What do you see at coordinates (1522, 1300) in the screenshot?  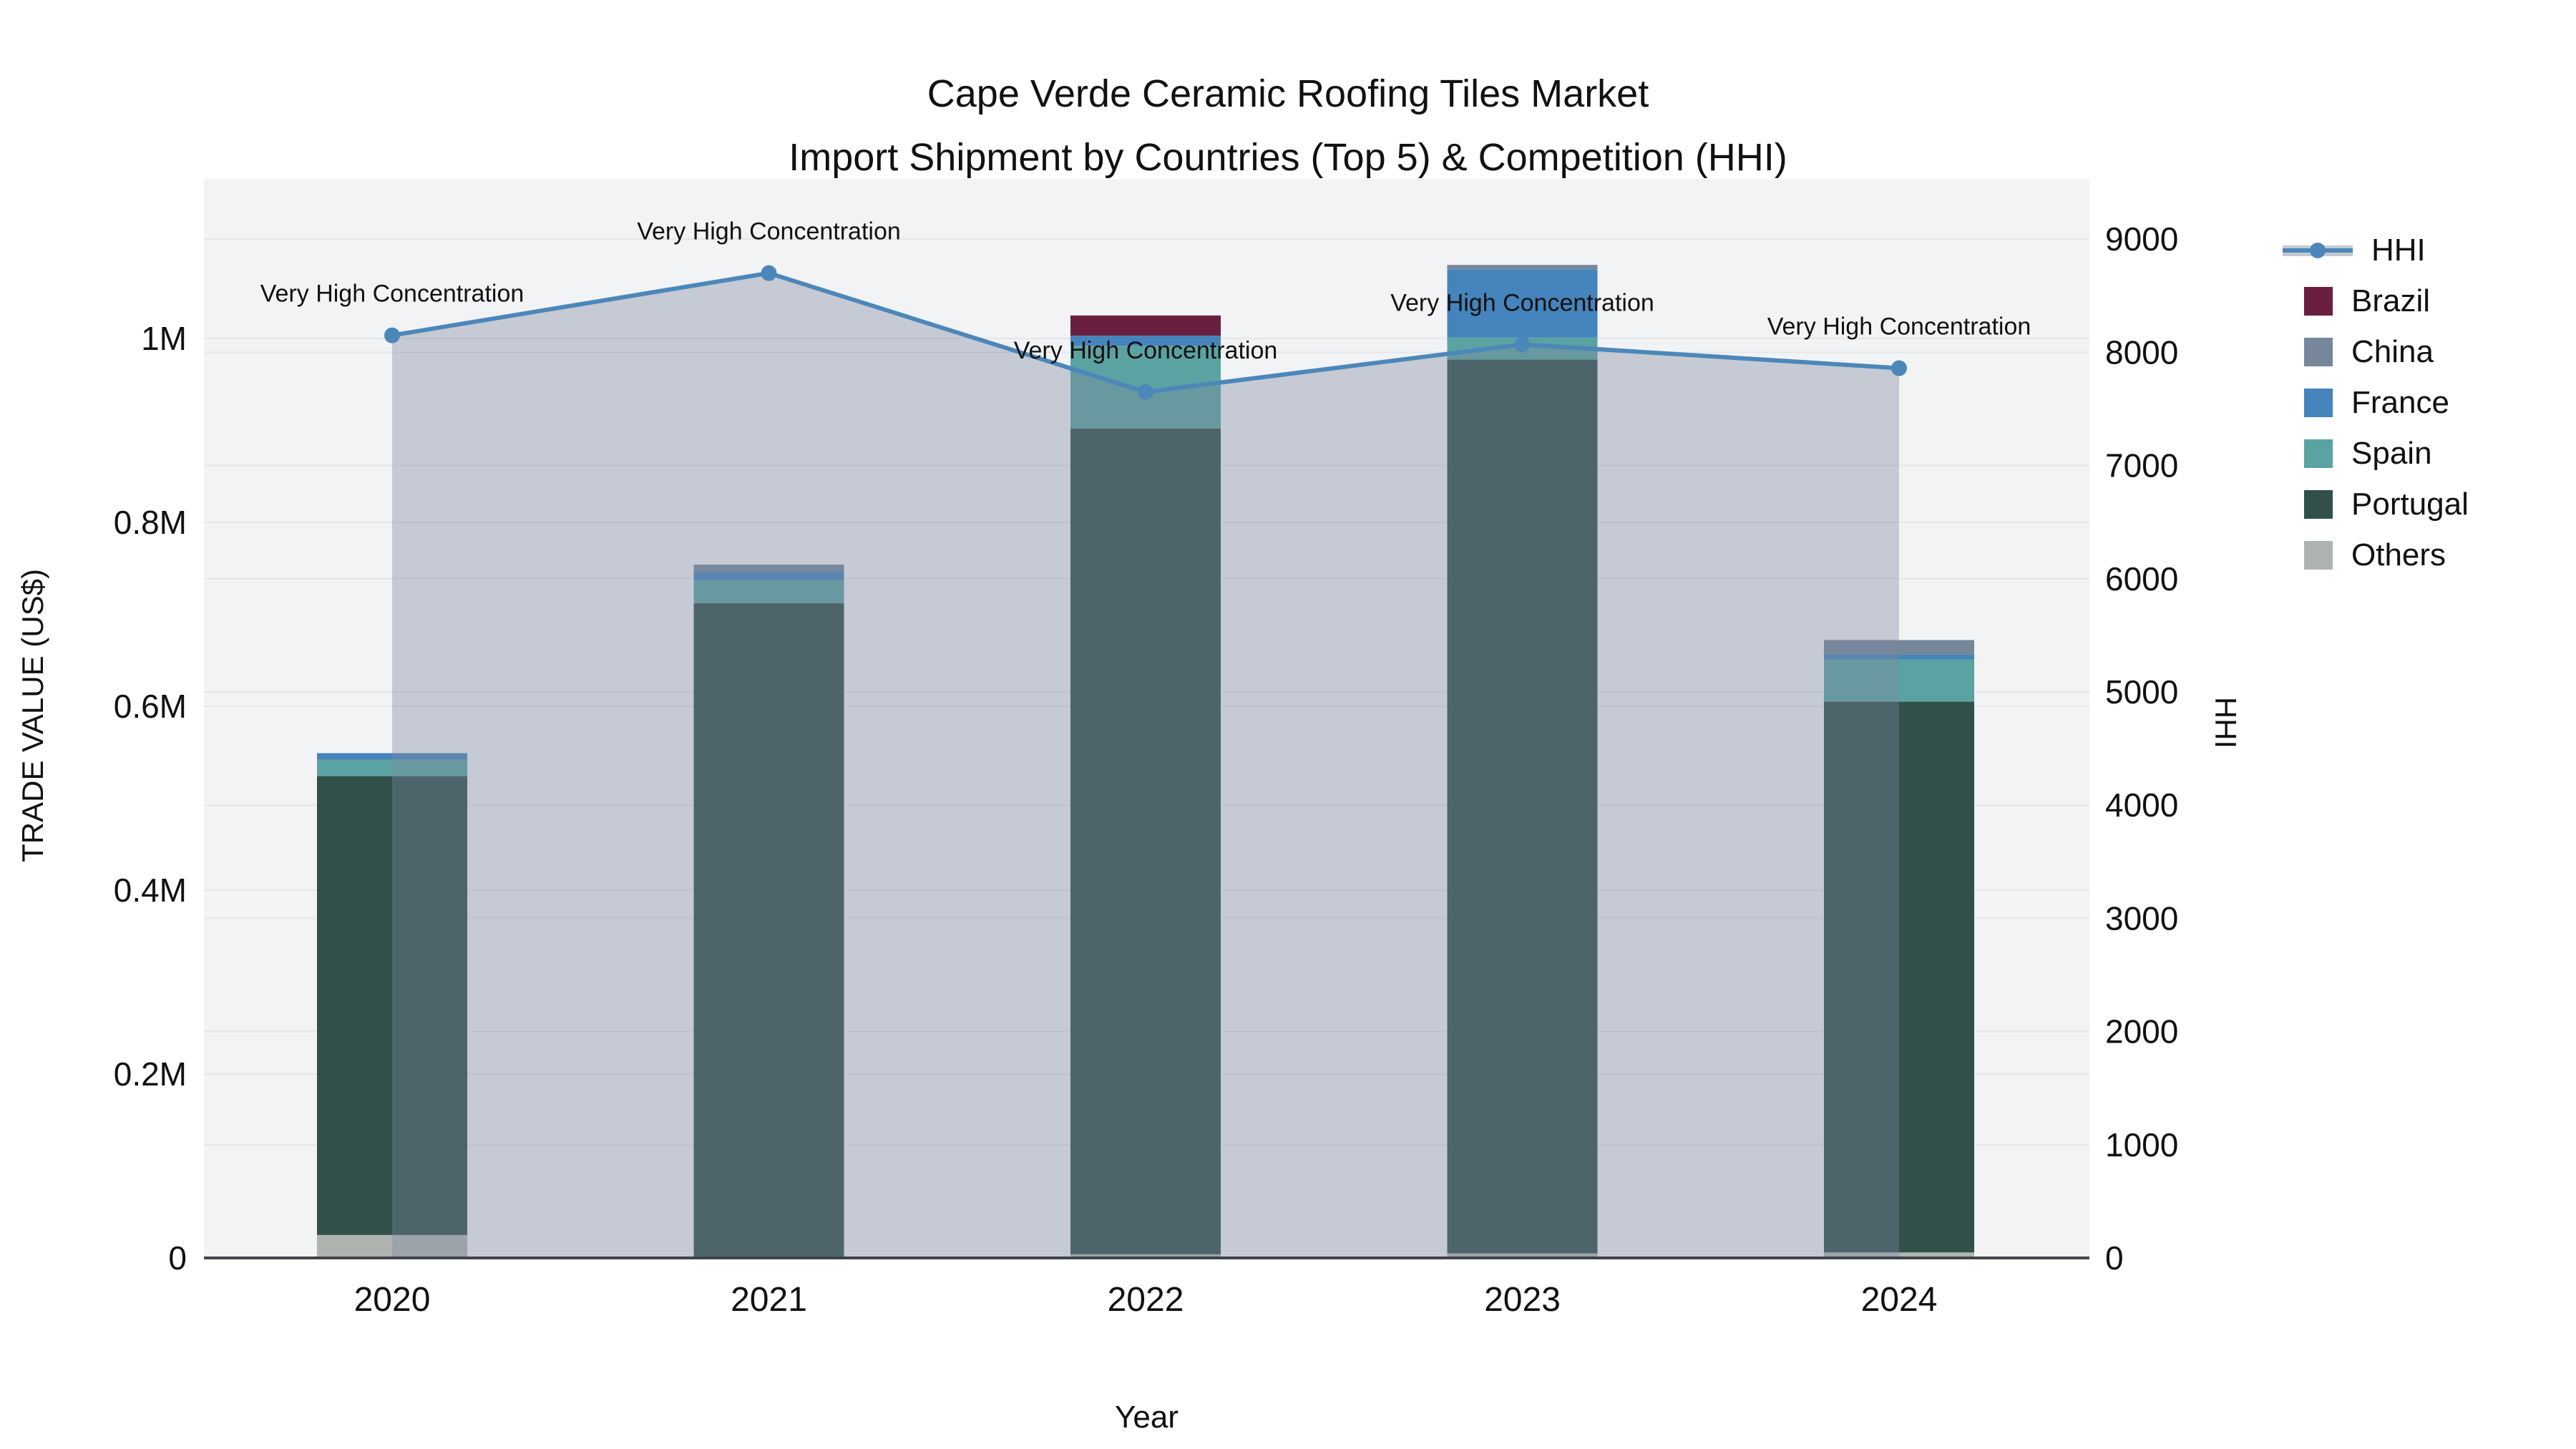 I see `x-tick-2023: 2023` at bounding box center [1522, 1300].